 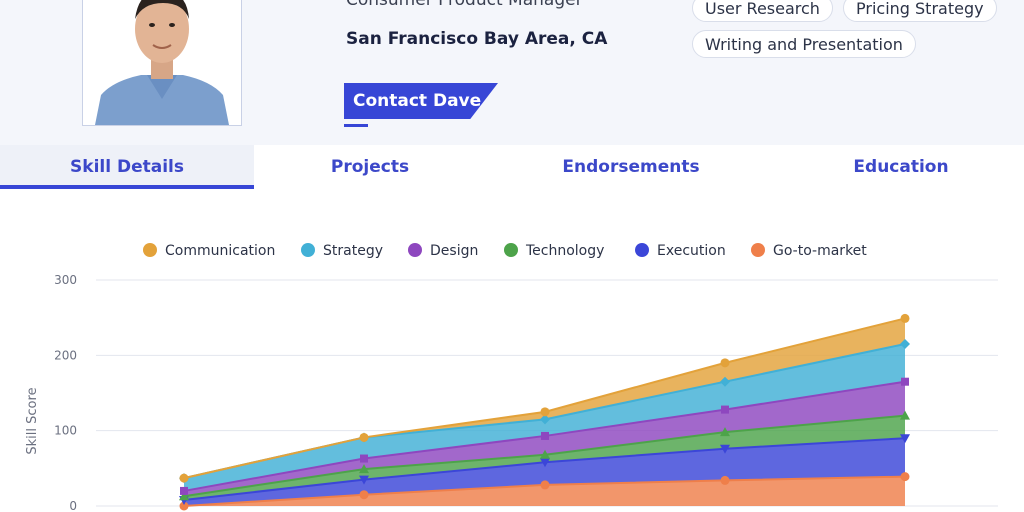 What do you see at coordinates (804, 44) in the screenshot?
I see `skill-chip: Writing and Presentation` at bounding box center [804, 44].